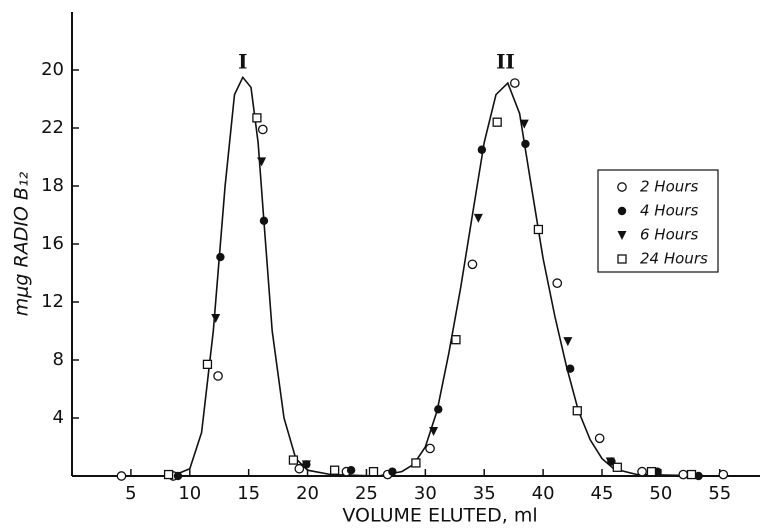  Describe the element at coordinates (719, 493) in the screenshot. I see `x-tick-label: 55` at that location.